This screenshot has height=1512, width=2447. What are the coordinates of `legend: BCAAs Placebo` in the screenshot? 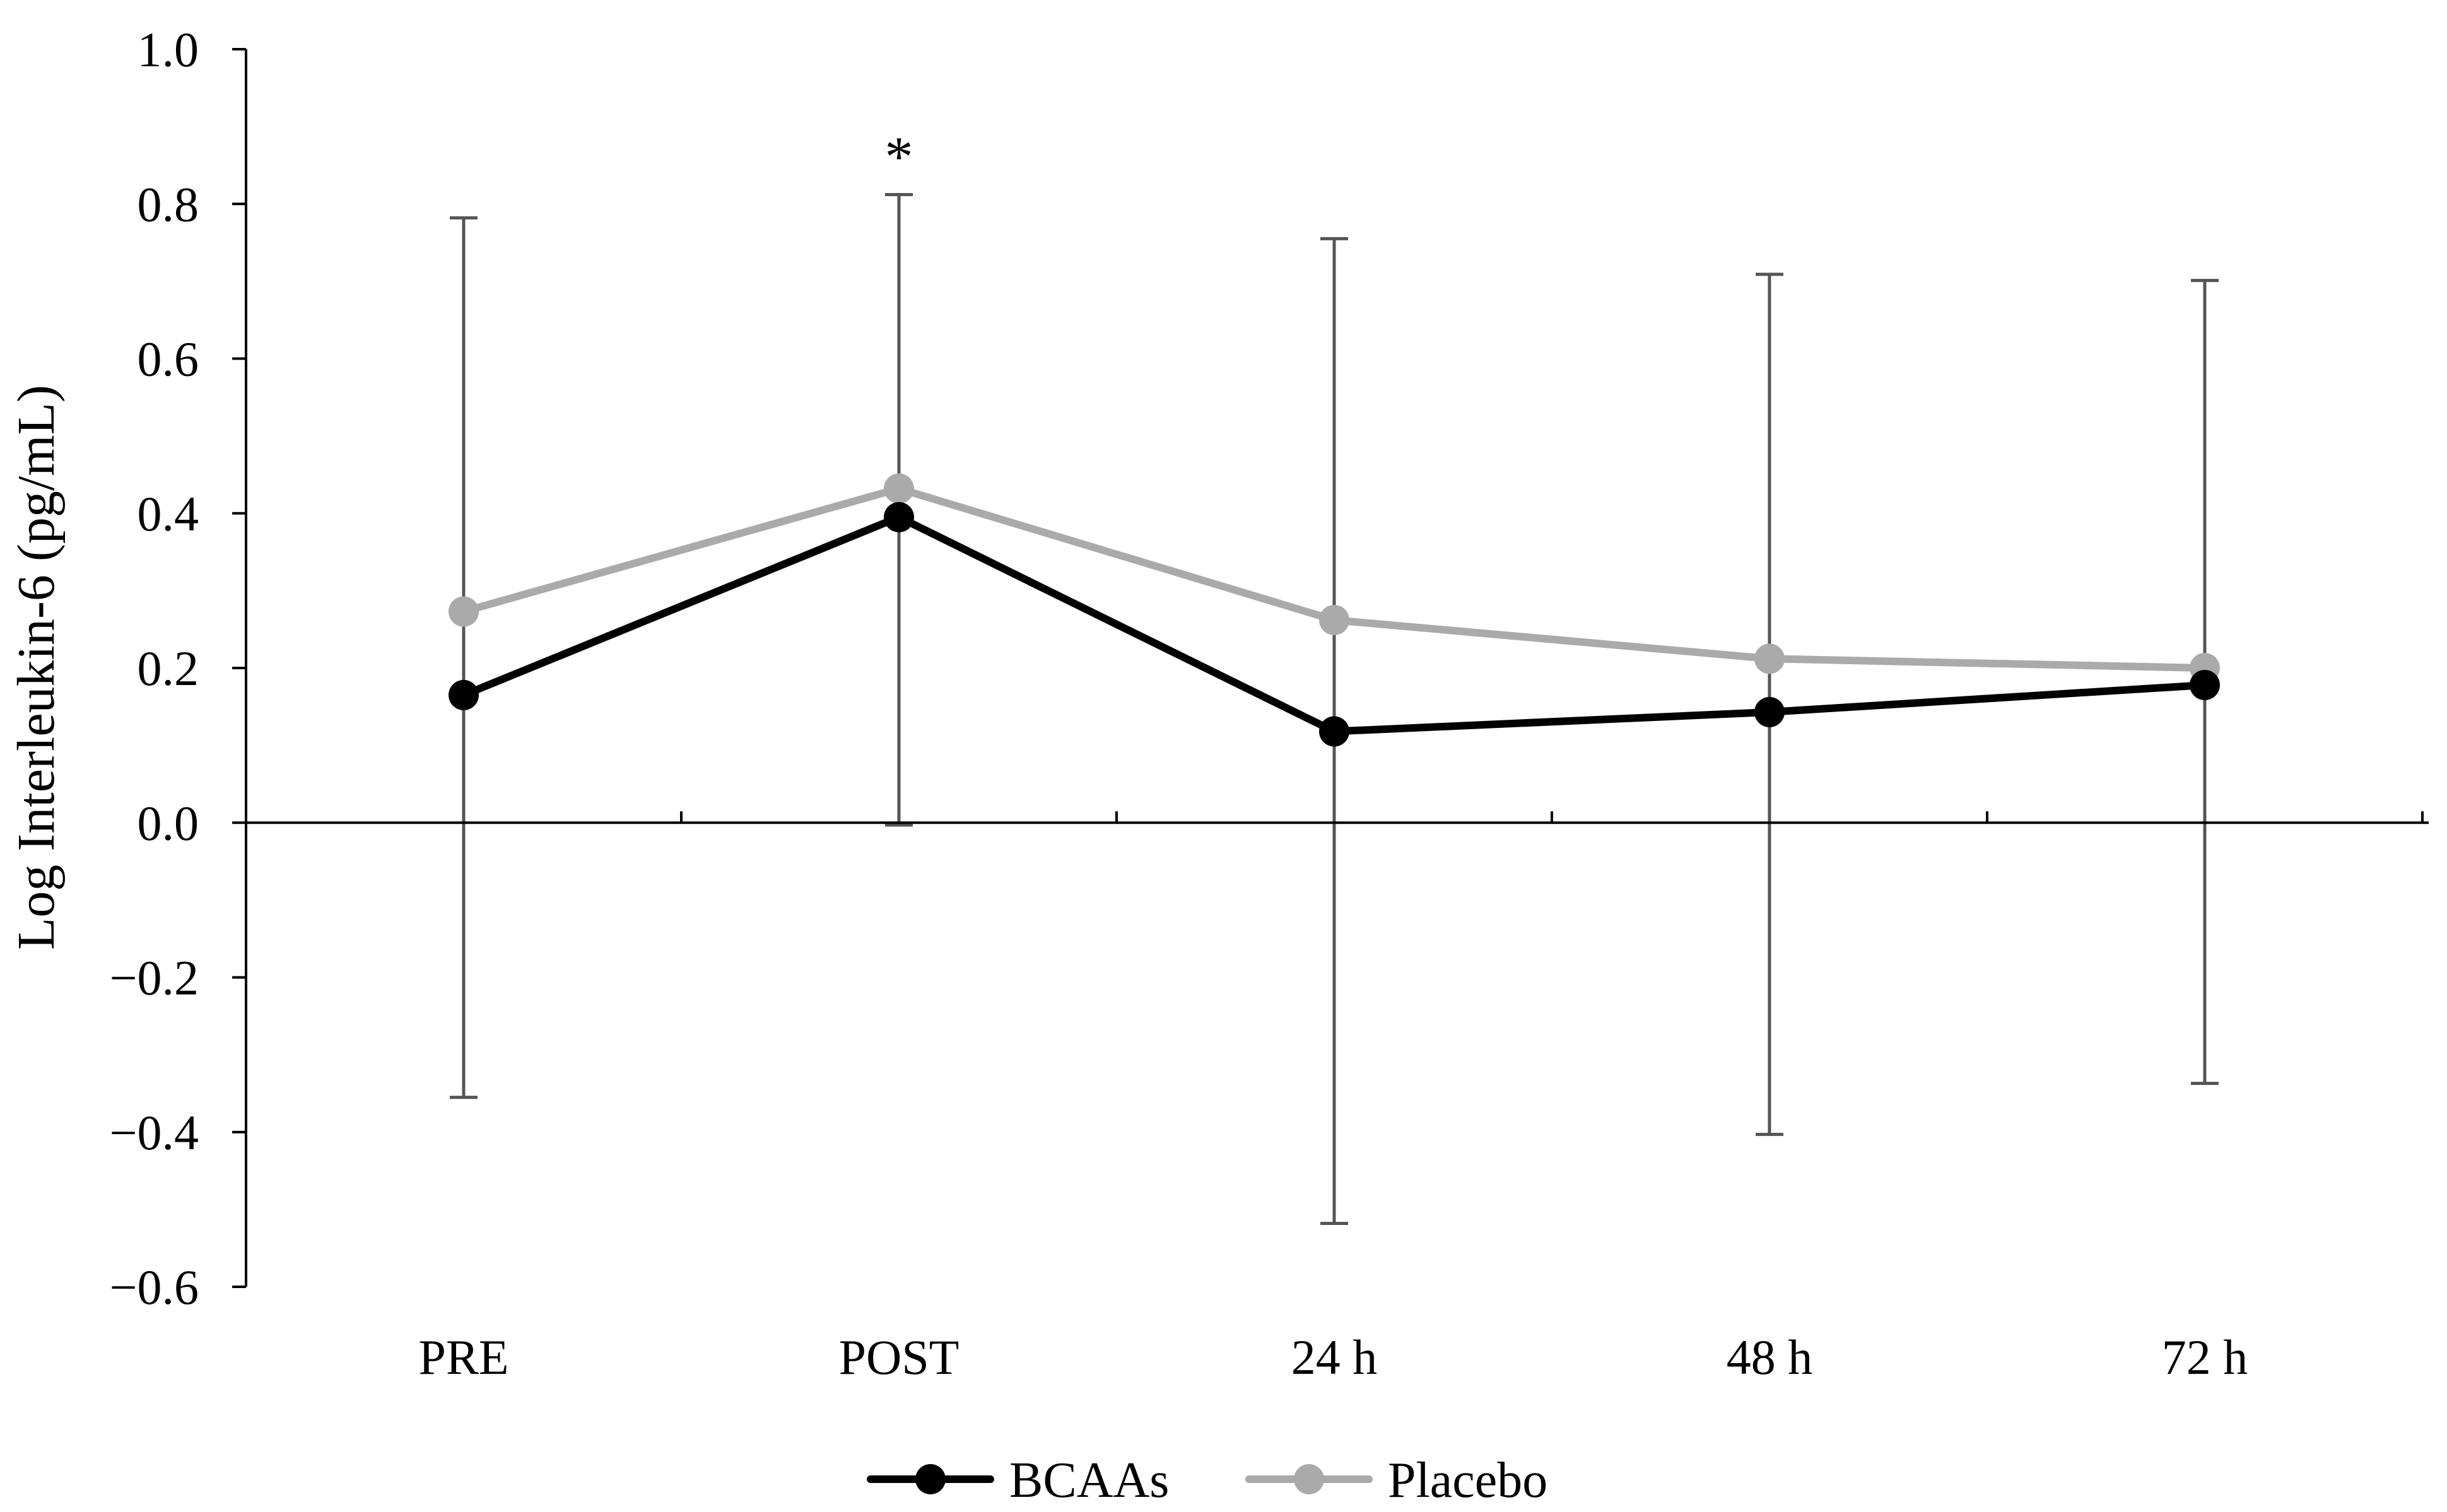 It's located at (1207, 1480).